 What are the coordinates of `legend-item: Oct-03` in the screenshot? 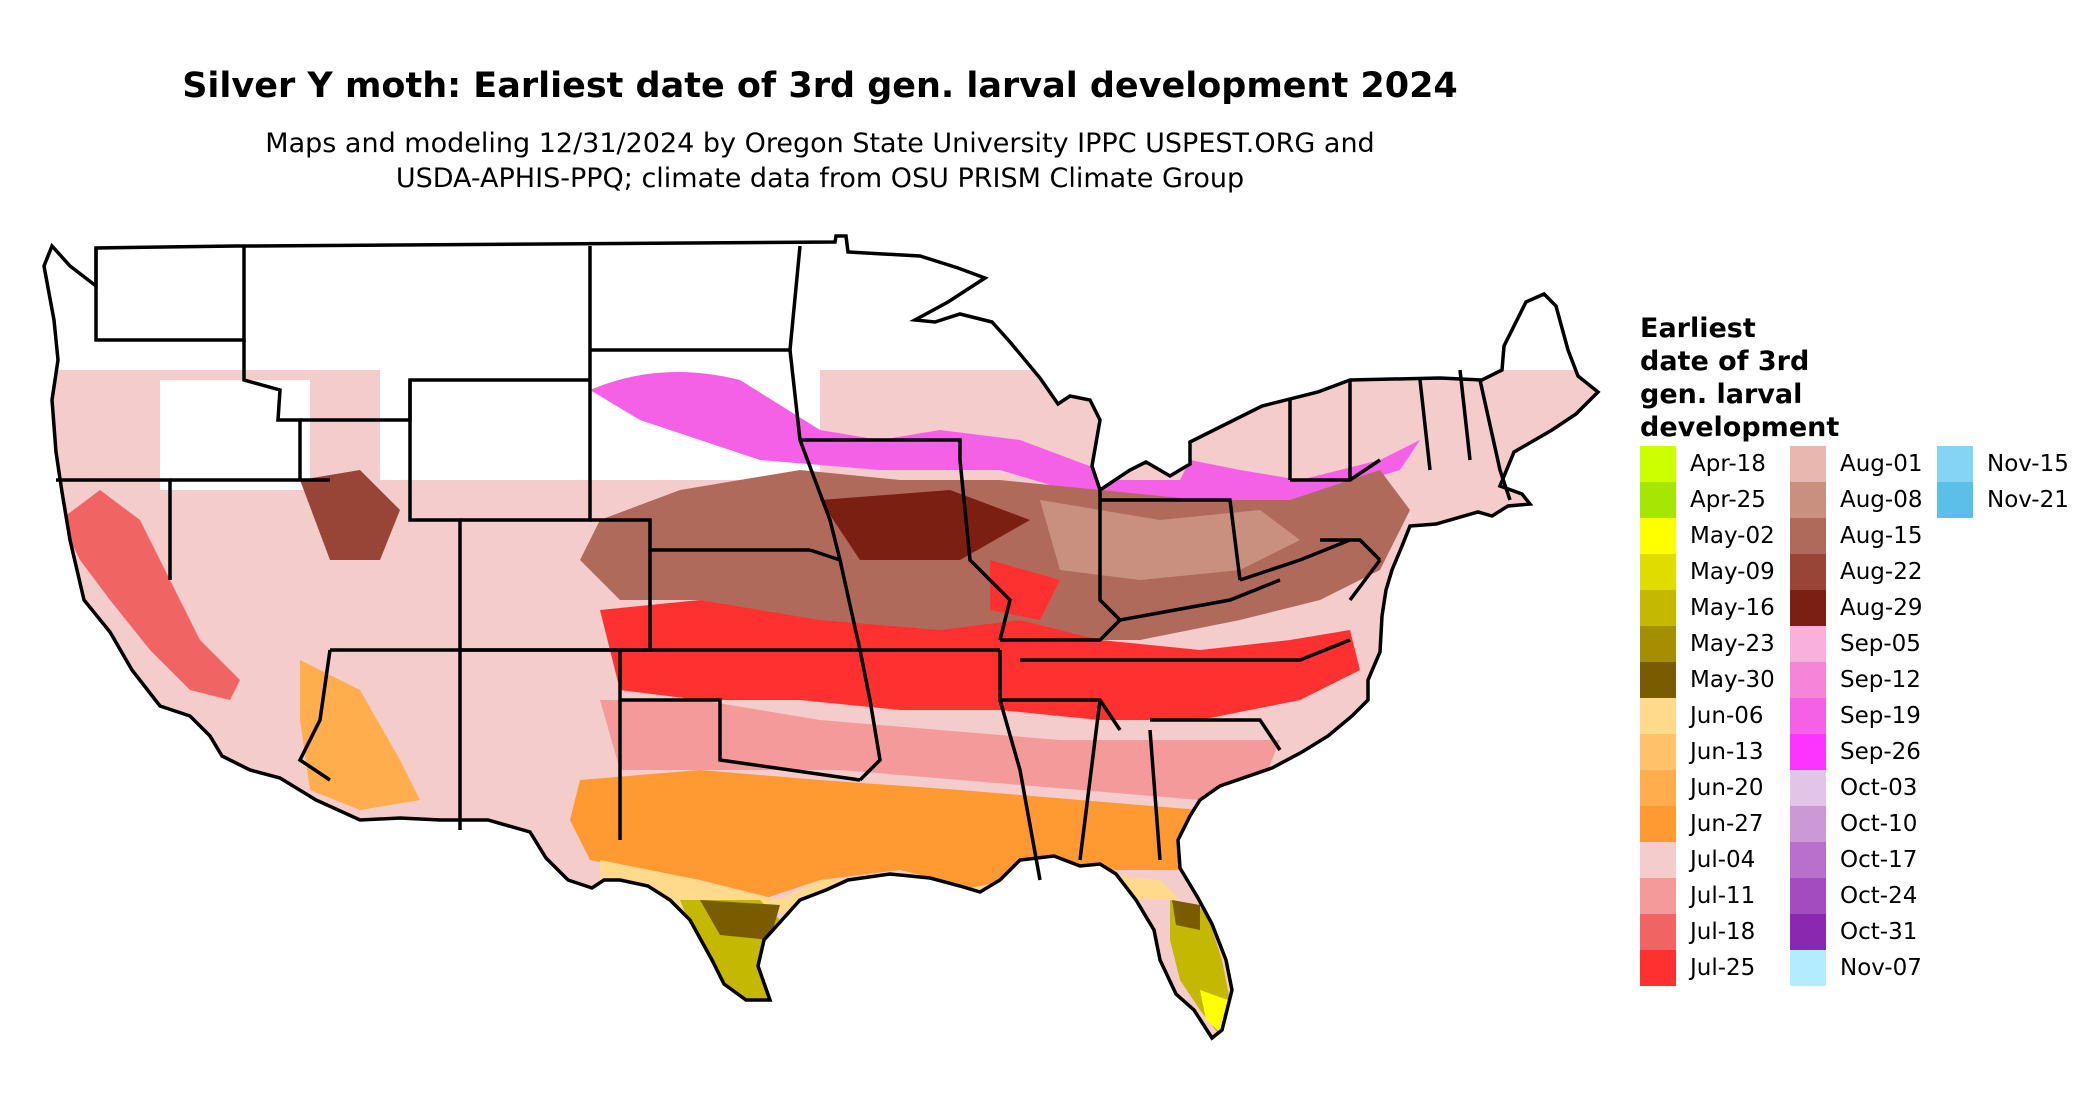 It's located at (1853, 788).